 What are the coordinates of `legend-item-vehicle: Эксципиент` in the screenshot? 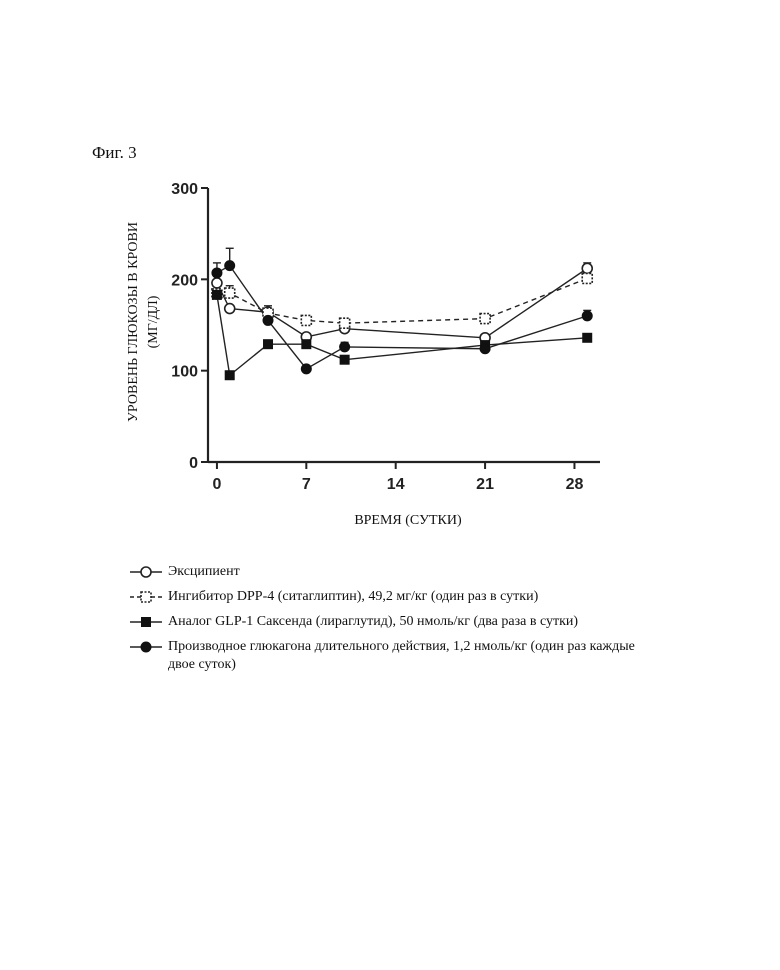 It's located at (388, 572).